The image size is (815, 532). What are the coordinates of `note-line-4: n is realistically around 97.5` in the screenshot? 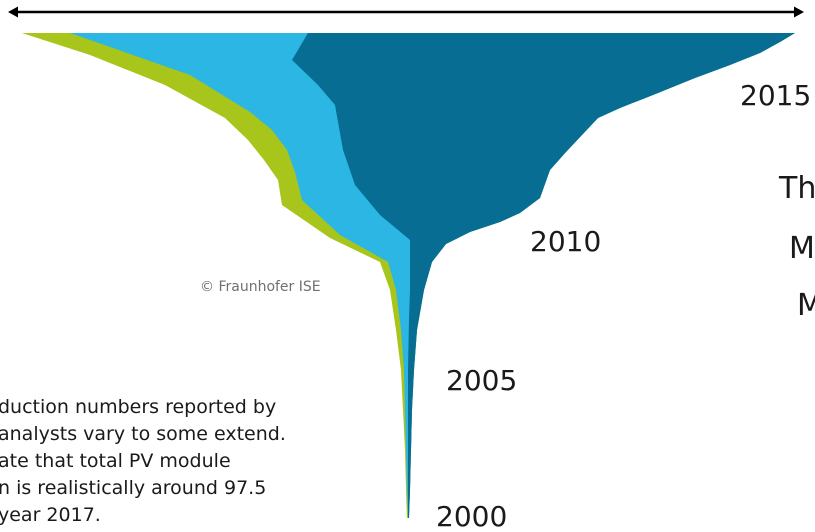 It's located at (133, 488).